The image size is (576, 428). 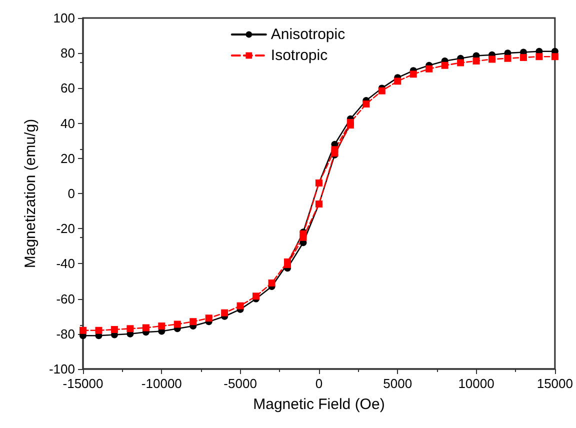 I want to click on y-tick-label: -100, so click(x=61, y=369).